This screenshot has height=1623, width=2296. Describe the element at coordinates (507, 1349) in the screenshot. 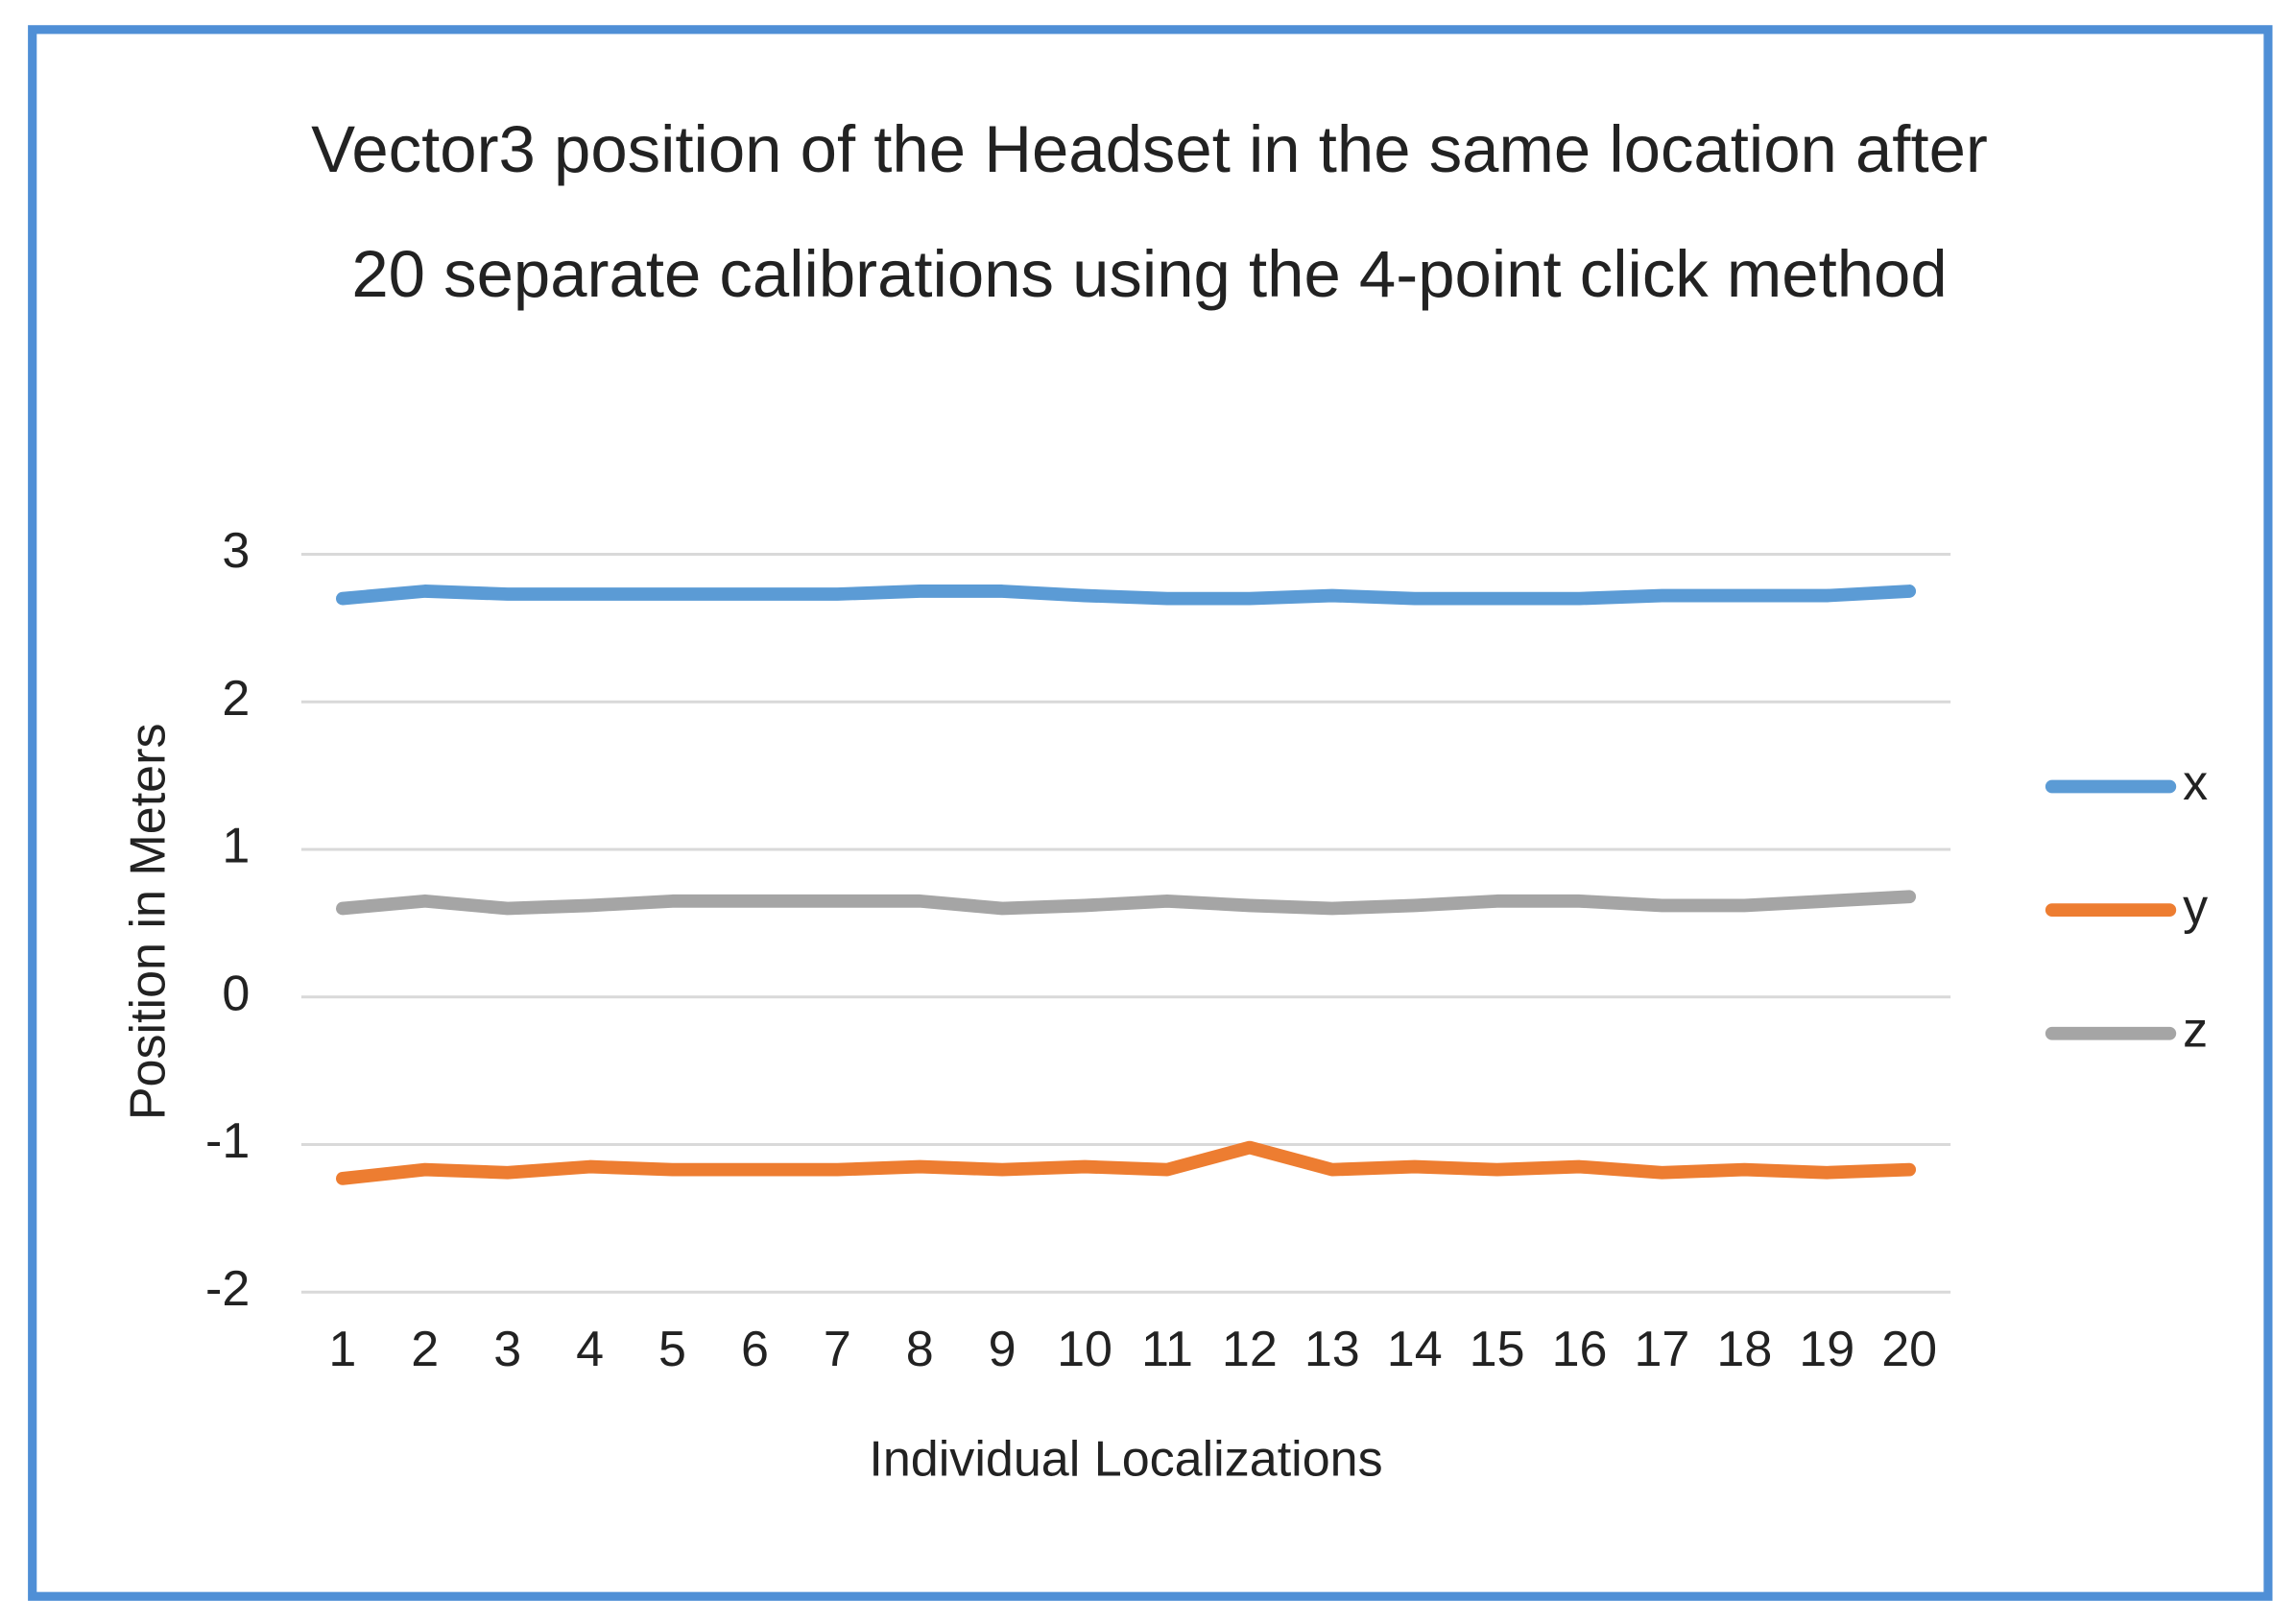

I see `x-tick-label: 3` at that location.